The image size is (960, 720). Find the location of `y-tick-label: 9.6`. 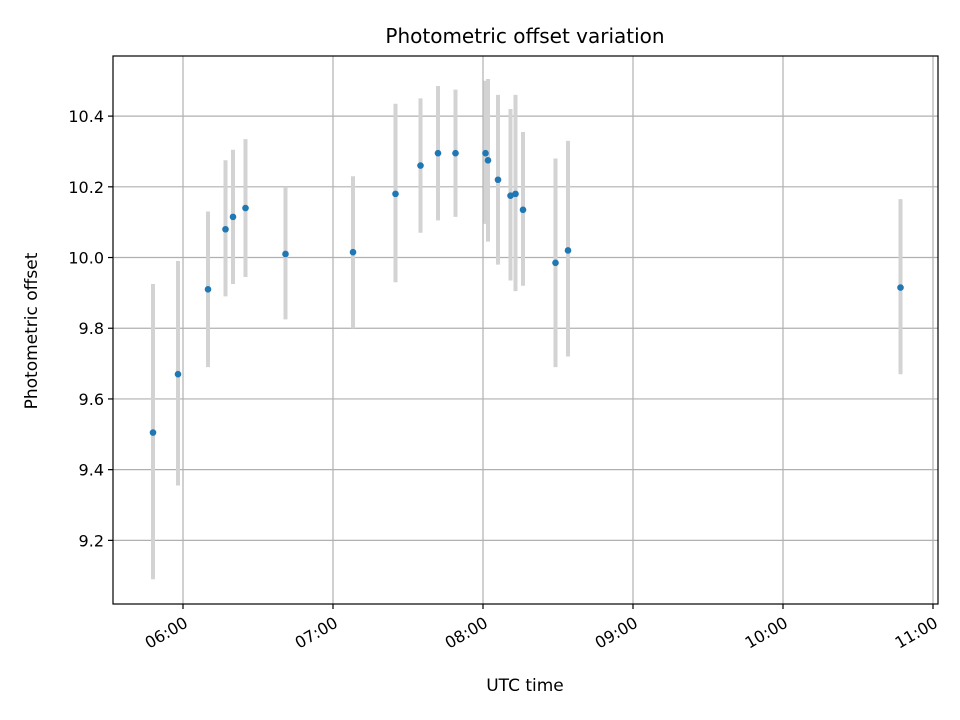

y-tick-label: 9.6 is located at coordinates (91, 399).